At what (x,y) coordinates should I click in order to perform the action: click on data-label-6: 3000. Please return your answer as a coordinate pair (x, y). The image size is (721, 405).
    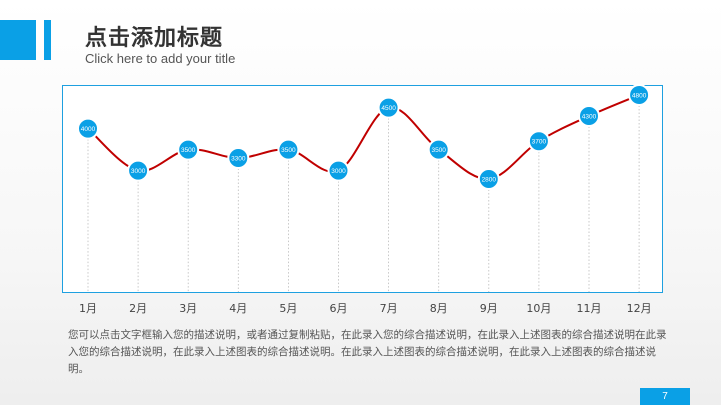
    Looking at the image, I should click on (338, 171).